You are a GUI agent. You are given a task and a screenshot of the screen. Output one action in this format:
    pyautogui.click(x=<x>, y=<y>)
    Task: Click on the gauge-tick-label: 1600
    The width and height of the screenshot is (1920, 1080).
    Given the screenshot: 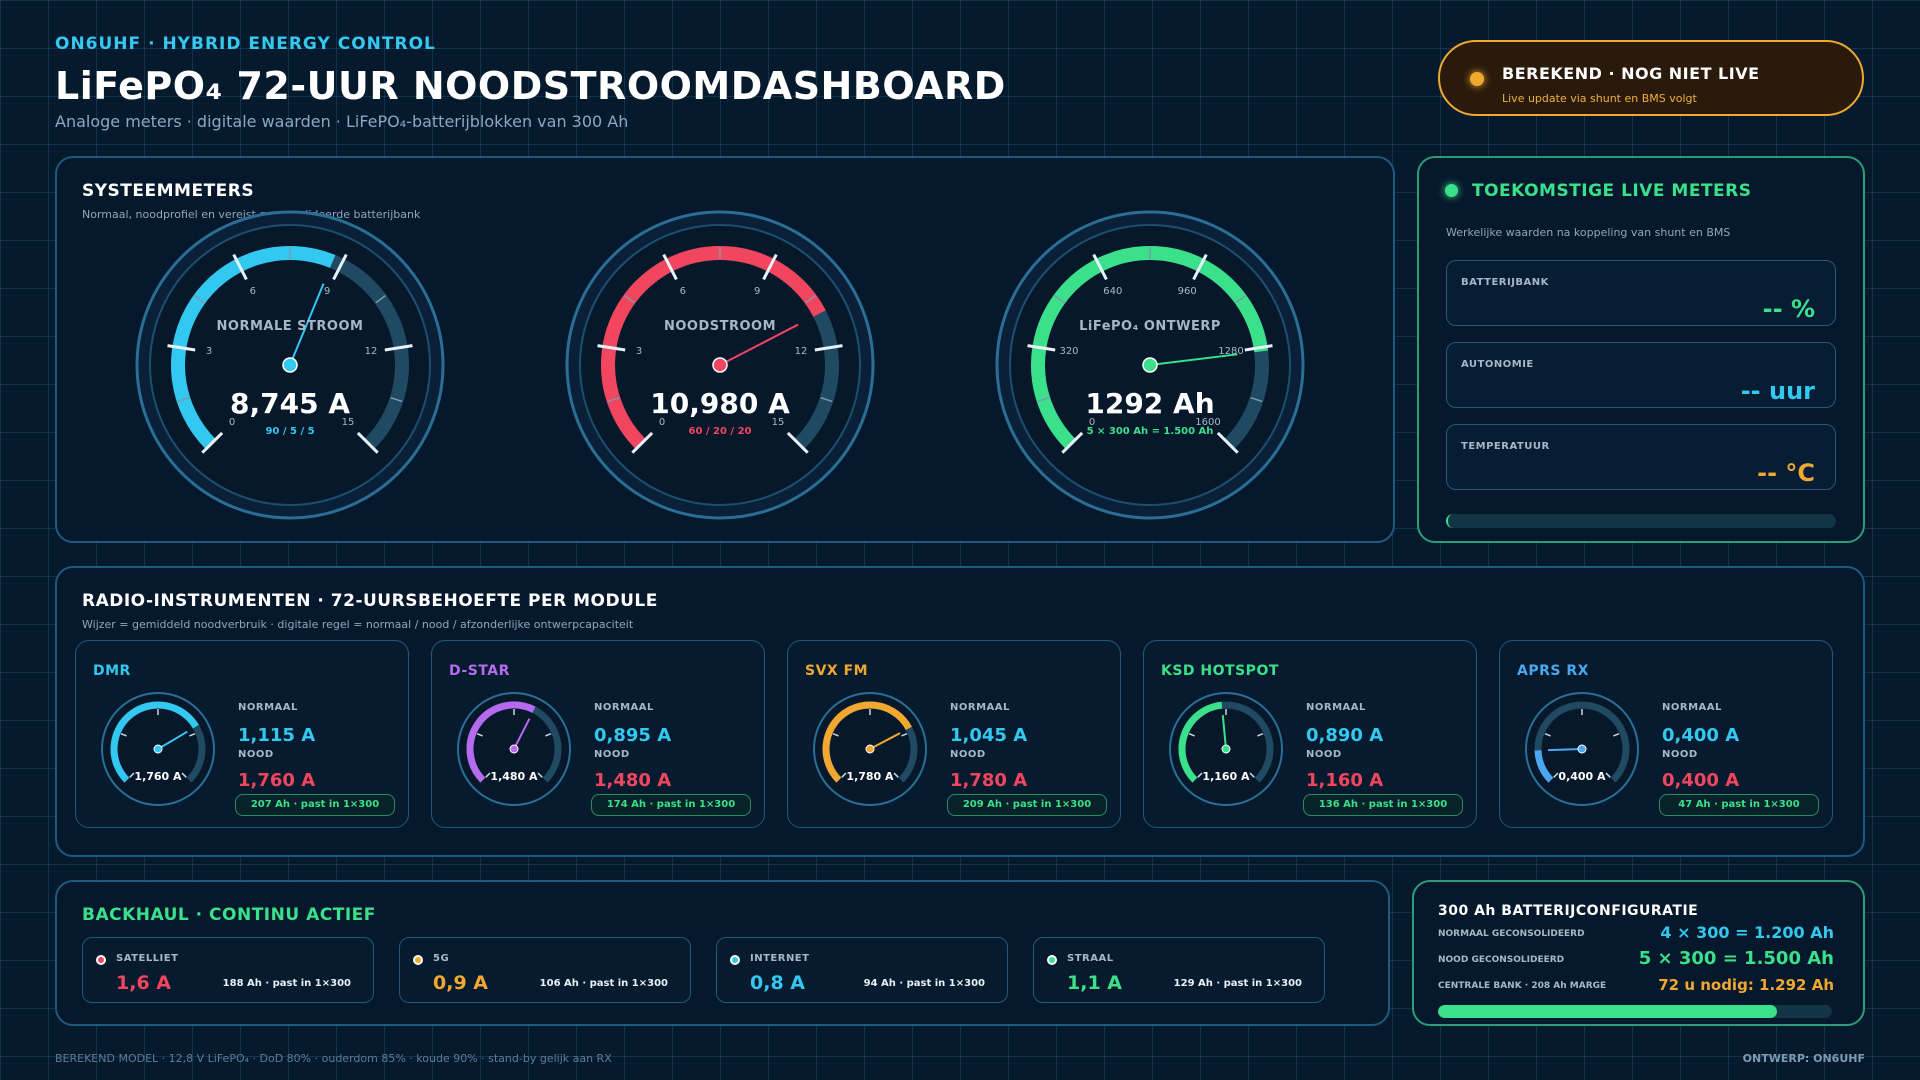 What is the action you would take?
    pyautogui.click(x=1208, y=422)
    